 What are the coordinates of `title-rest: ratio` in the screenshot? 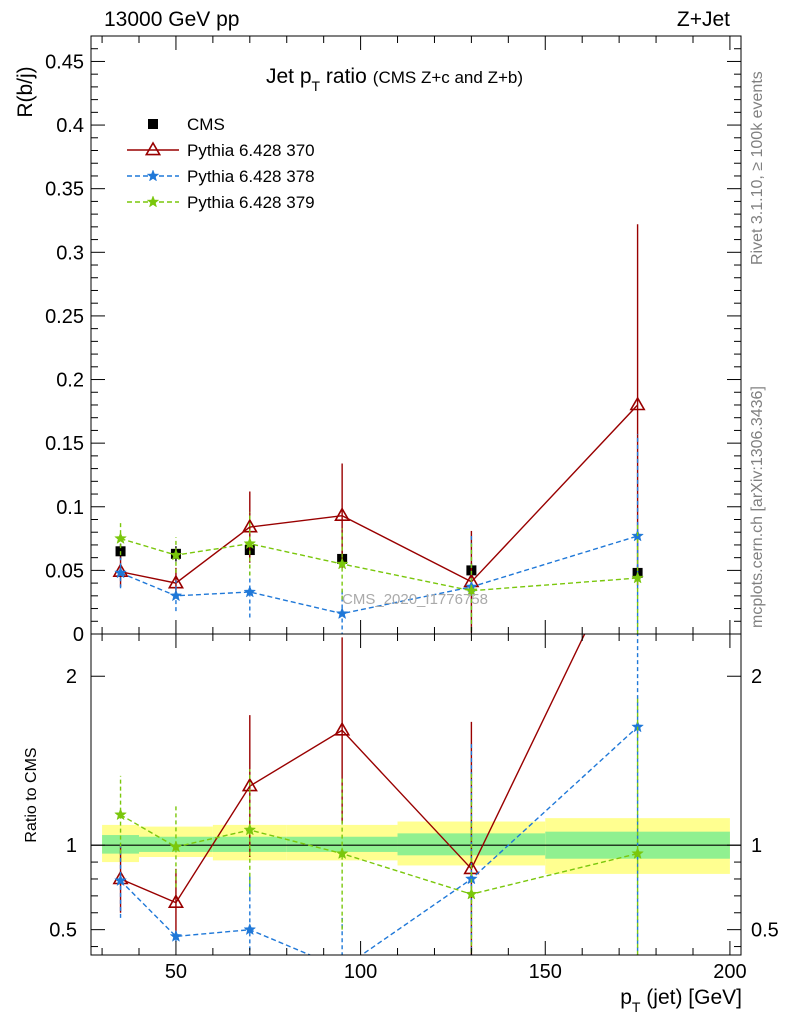 It's located at (343, 76).